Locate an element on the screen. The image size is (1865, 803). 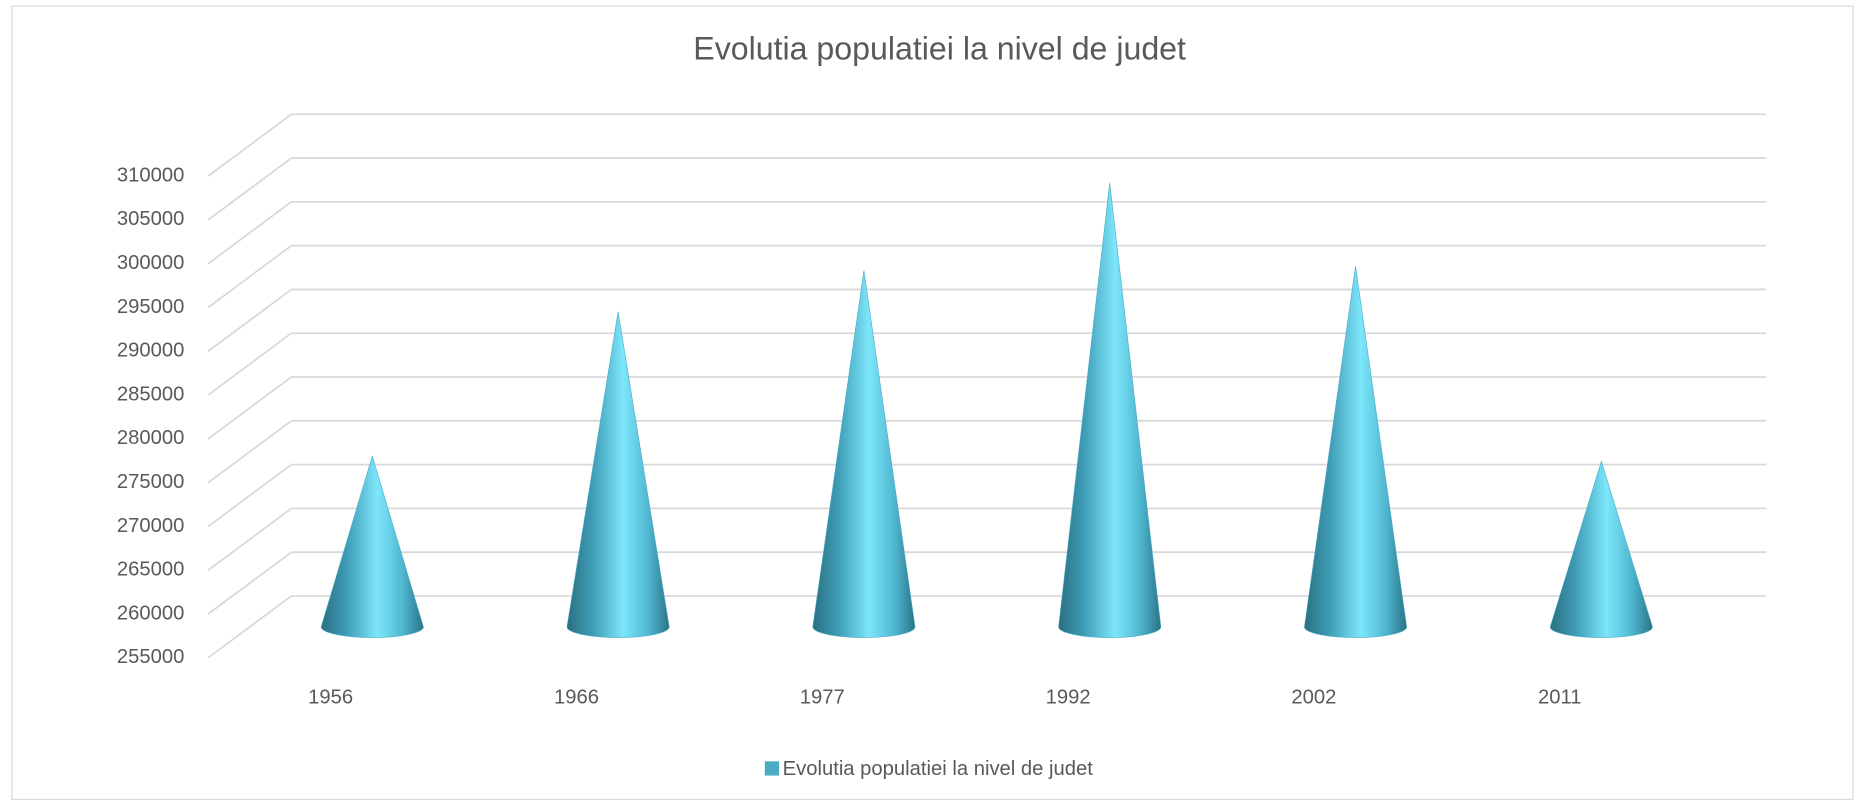
x-tick-label: 1977 is located at coordinates (822, 698).